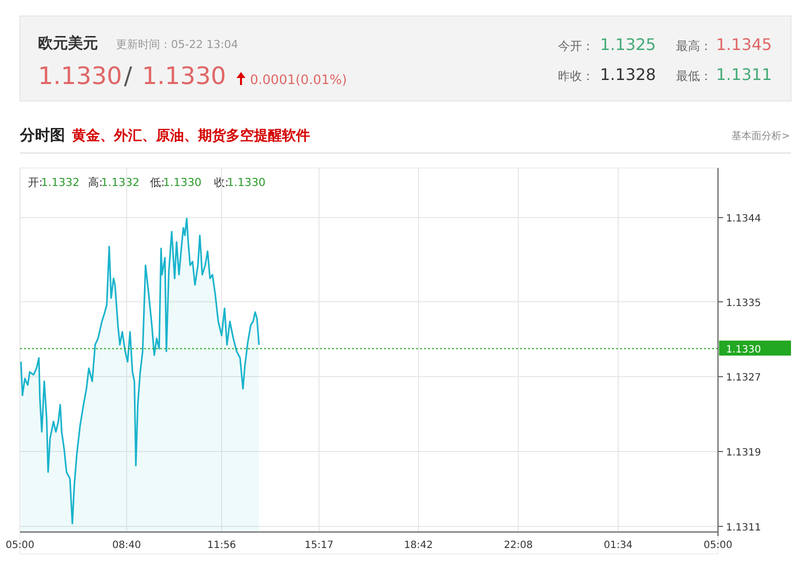 Image resolution: width=800 pixels, height=582 pixels. What do you see at coordinates (618, 545) in the screenshot?
I see `x-tick-label: 01:34` at bounding box center [618, 545].